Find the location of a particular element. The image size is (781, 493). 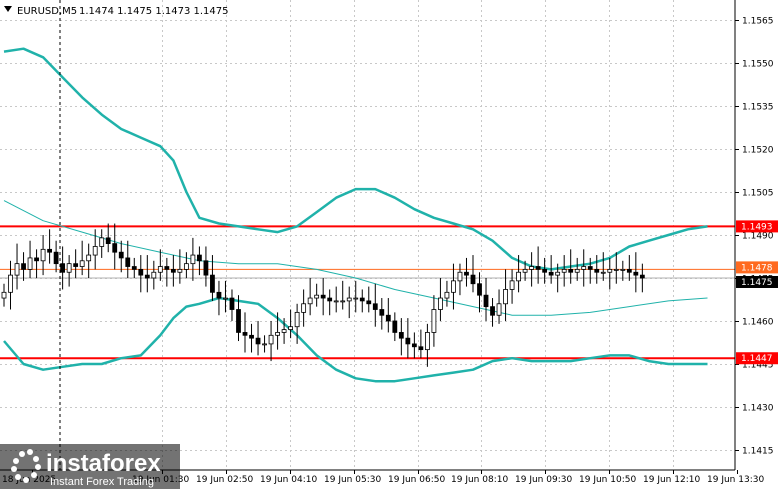

symbol-label: EURUSD,M5 is located at coordinates (47, 11).